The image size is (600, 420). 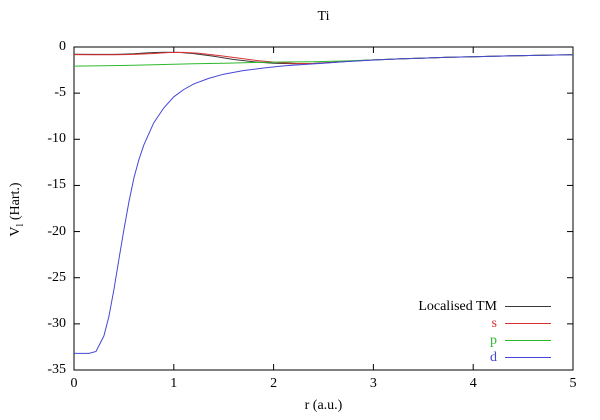 I want to click on x-tick-label: 5, so click(x=573, y=383).